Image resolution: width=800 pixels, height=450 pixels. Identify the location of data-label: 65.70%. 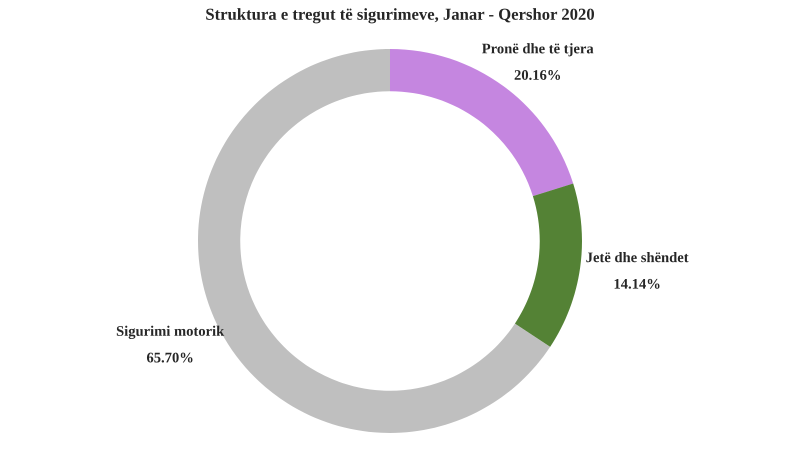
(169, 357).